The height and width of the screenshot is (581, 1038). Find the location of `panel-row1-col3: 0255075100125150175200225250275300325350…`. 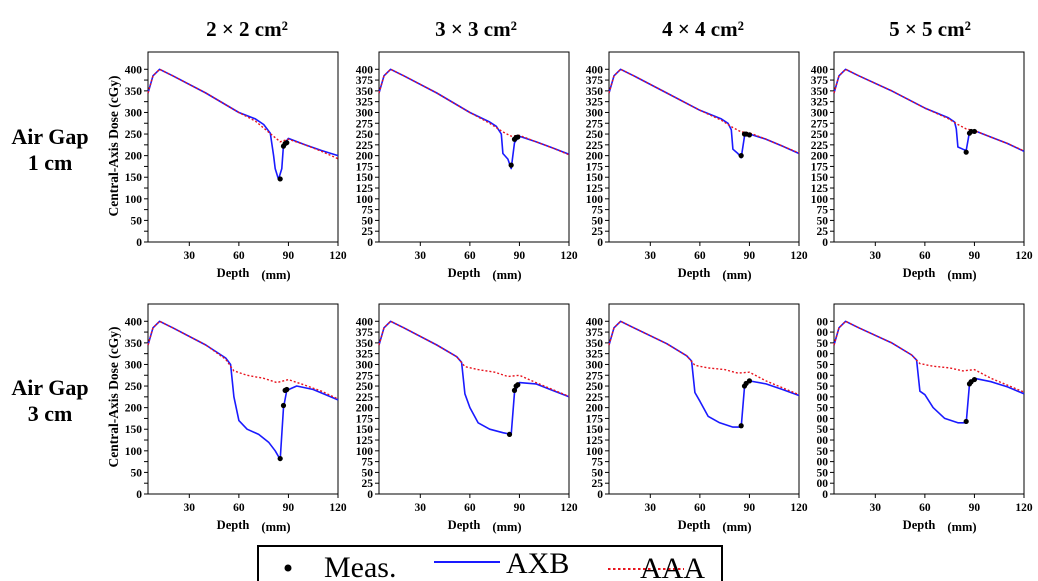

panel-row1-col3: 0255075100125150175200225250275300325350… is located at coordinates (697, 166).